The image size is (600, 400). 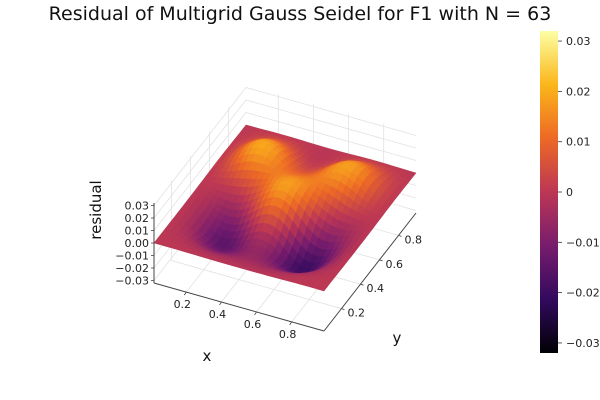 I want to click on z-tick-label: 0.00, so click(x=137, y=243).